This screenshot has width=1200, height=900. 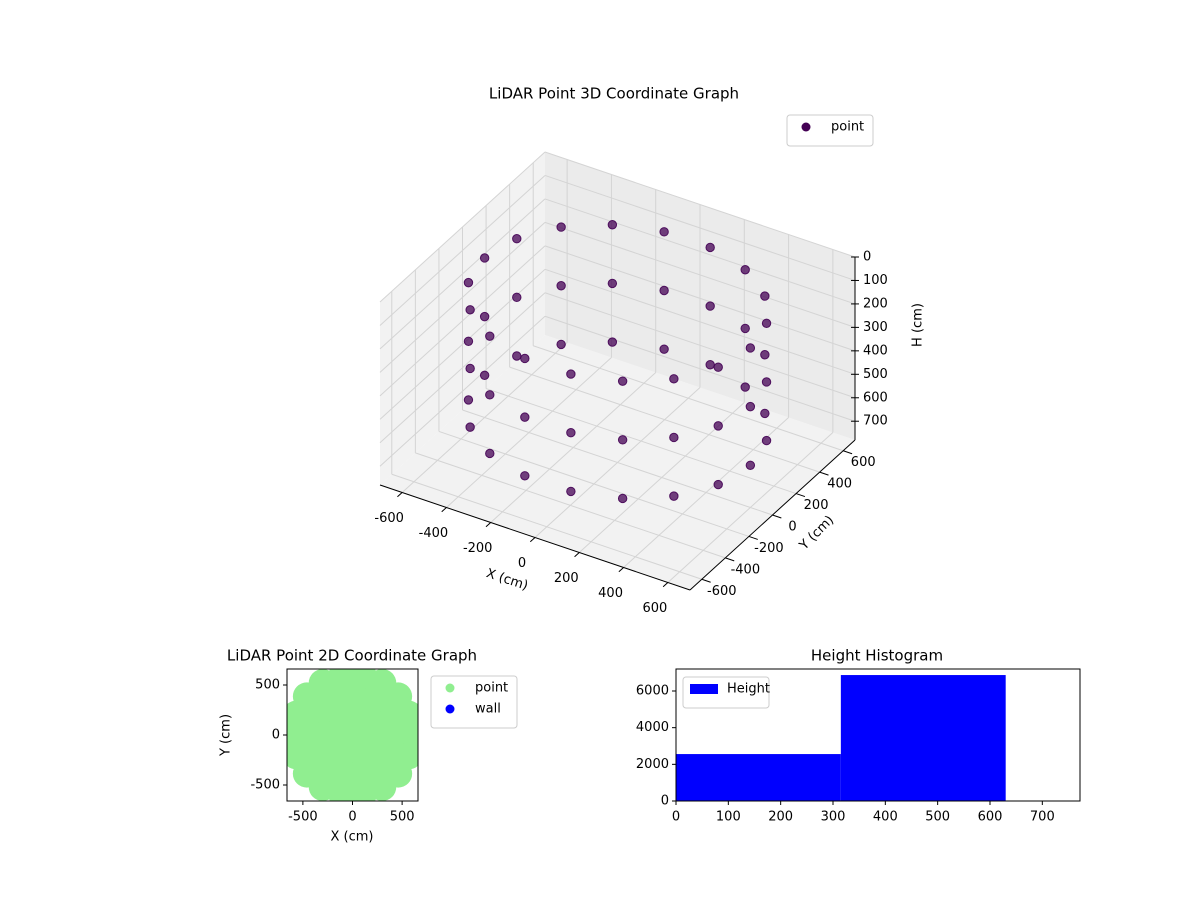 I want to click on y-tick-label: 600, so click(x=863, y=462).